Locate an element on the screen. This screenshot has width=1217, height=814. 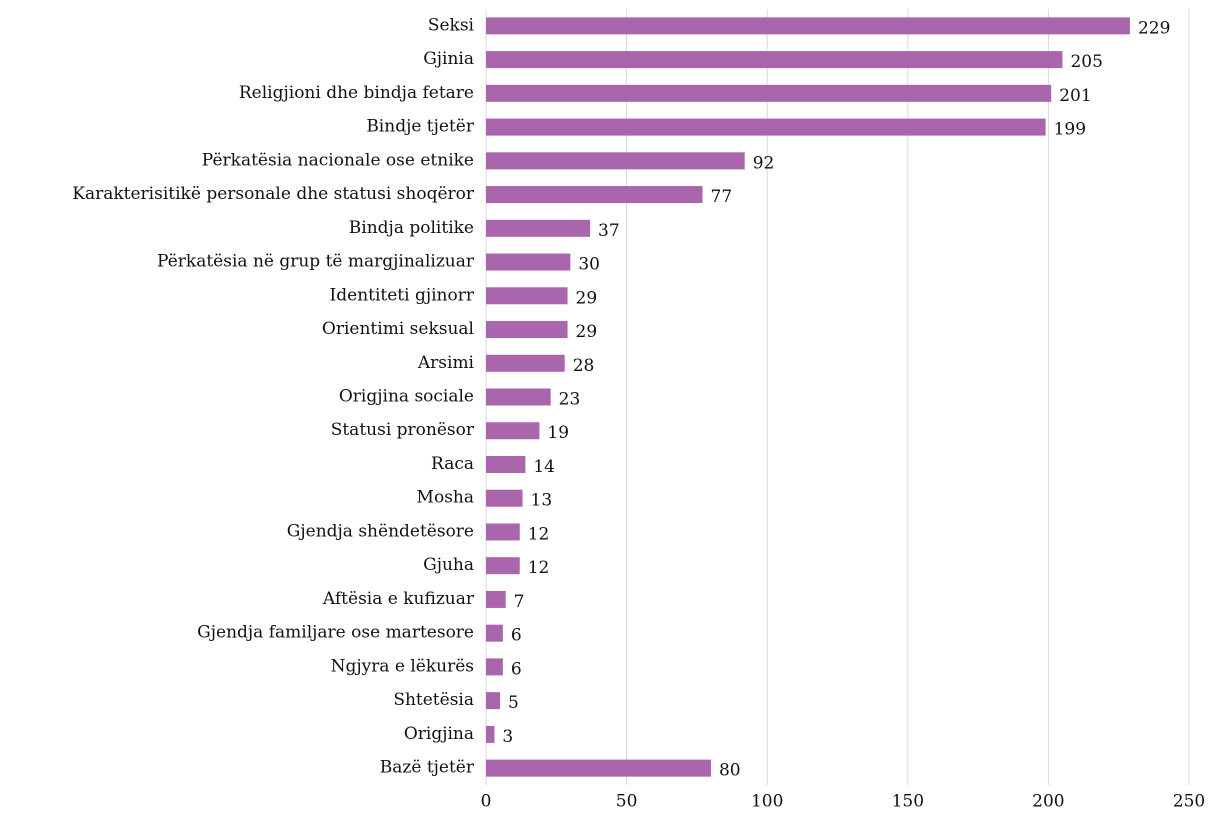
value-label: 205 is located at coordinates (1086, 62).